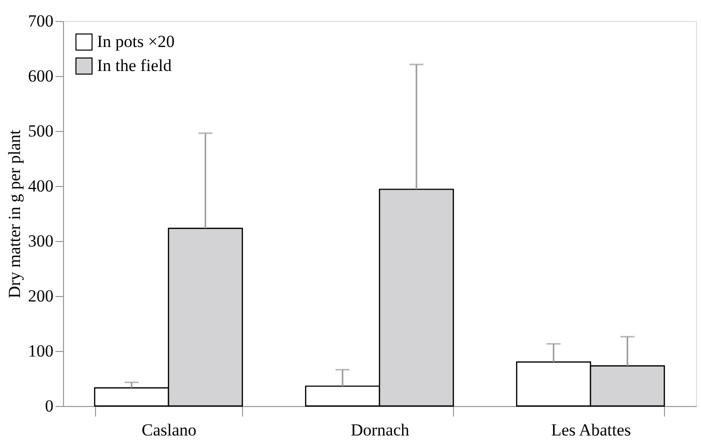  What do you see at coordinates (41, 241) in the screenshot?
I see `y-tick-label: 300` at bounding box center [41, 241].